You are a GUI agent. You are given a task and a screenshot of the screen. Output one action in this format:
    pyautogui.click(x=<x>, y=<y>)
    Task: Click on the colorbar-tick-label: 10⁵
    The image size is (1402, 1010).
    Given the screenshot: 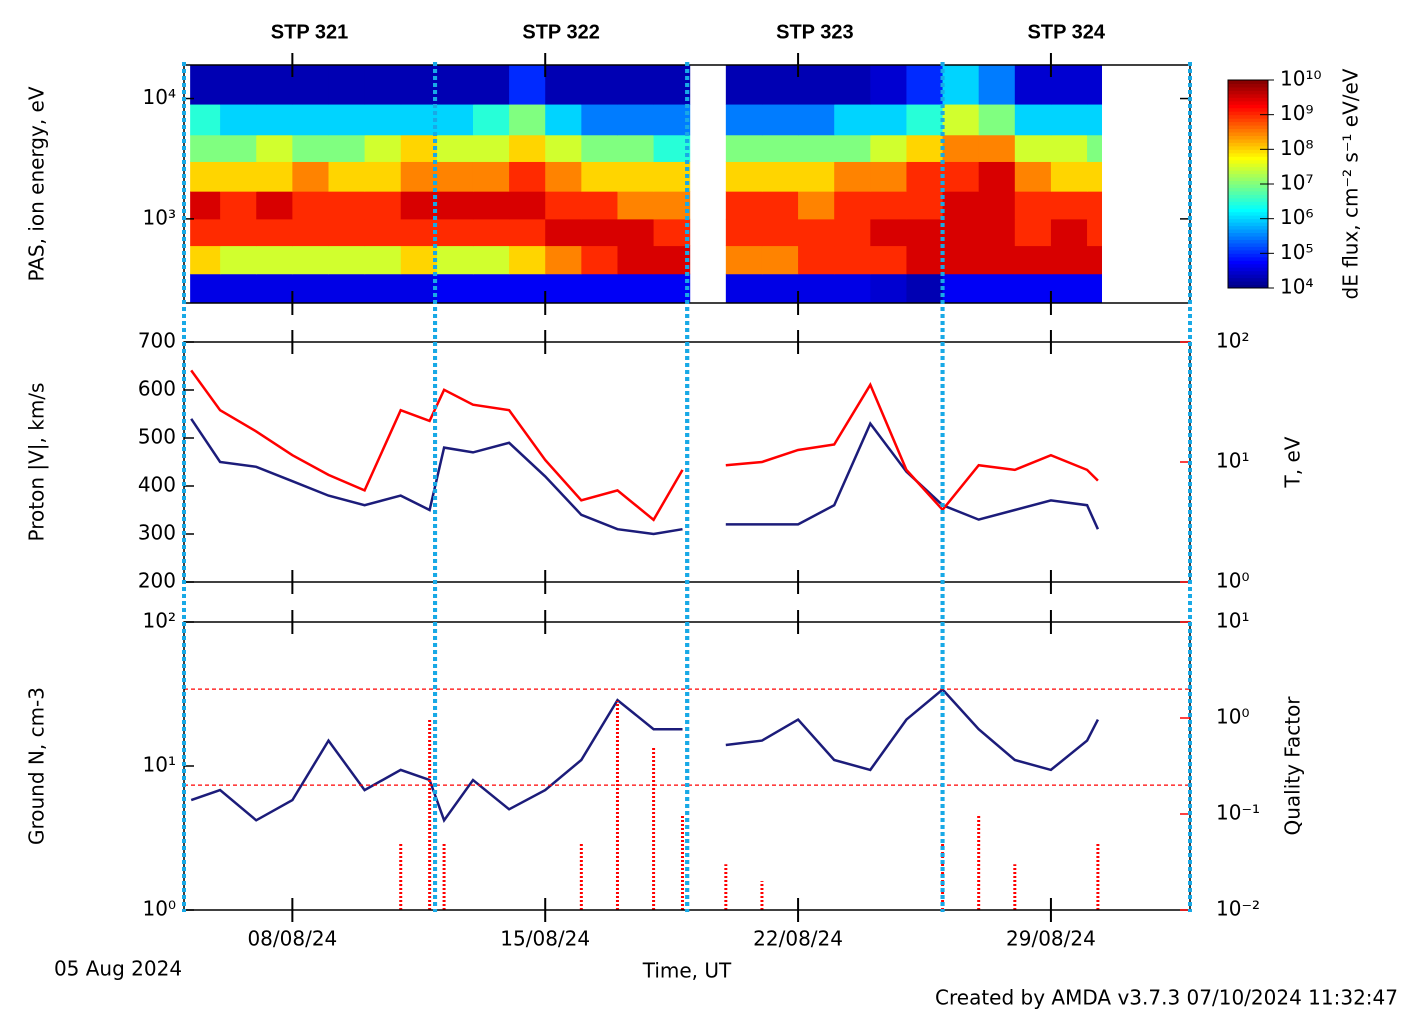 What is the action you would take?
    pyautogui.click(x=1296, y=252)
    